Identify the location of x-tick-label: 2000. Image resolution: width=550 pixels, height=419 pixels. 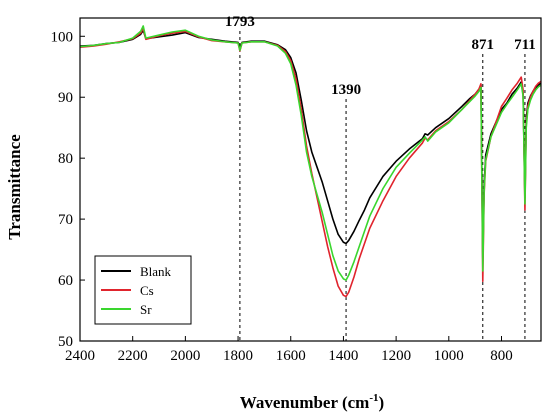
(185, 356).